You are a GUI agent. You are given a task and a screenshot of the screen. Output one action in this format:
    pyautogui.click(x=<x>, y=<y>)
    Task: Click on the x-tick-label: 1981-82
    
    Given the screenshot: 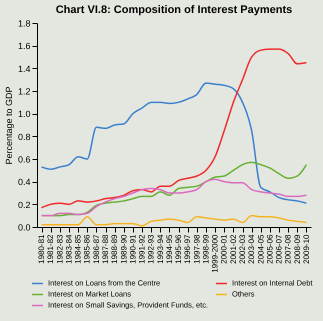 What is the action you would take?
    pyautogui.click(x=51, y=249)
    